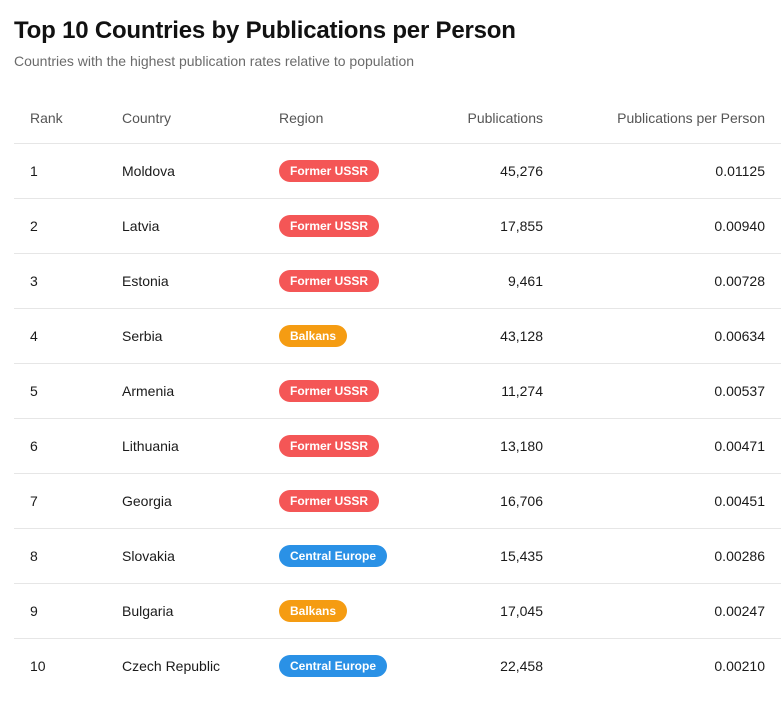 The height and width of the screenshot is (706, 781). I want to click on rank-cell: 6, so click(68, 446).